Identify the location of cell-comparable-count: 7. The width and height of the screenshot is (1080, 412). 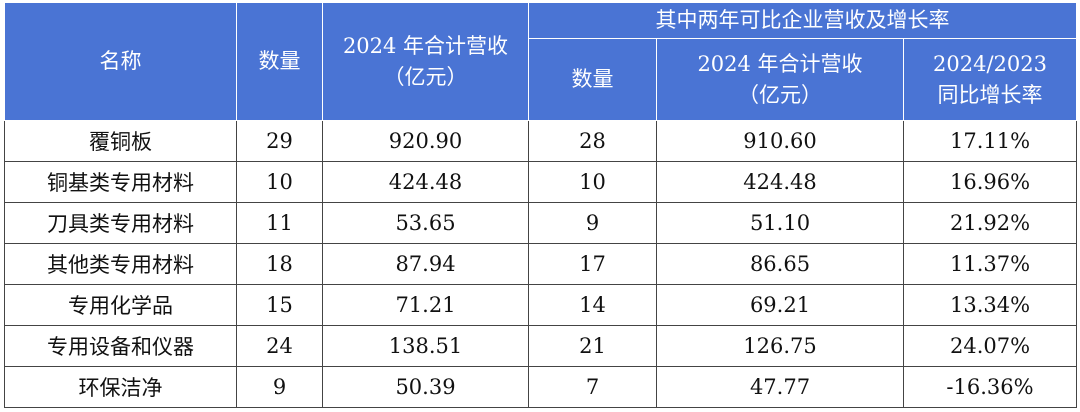
(592, 387).